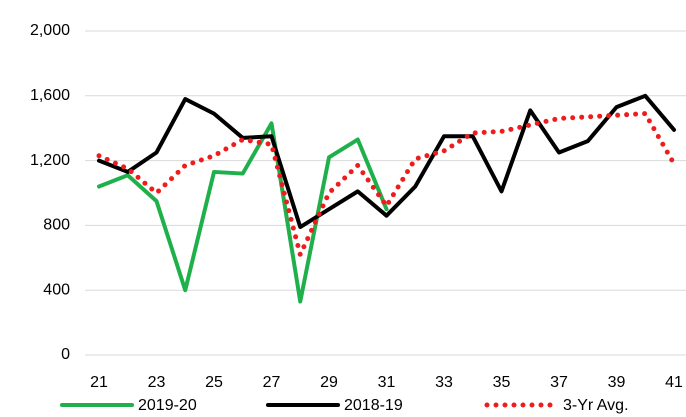 Image resolution: width=686 pixels, height=417 pixels. What do you see at coordinates (444, 382) in the screenshot?
I see `x-tick-label: 33` at bounding box center [444, 382].